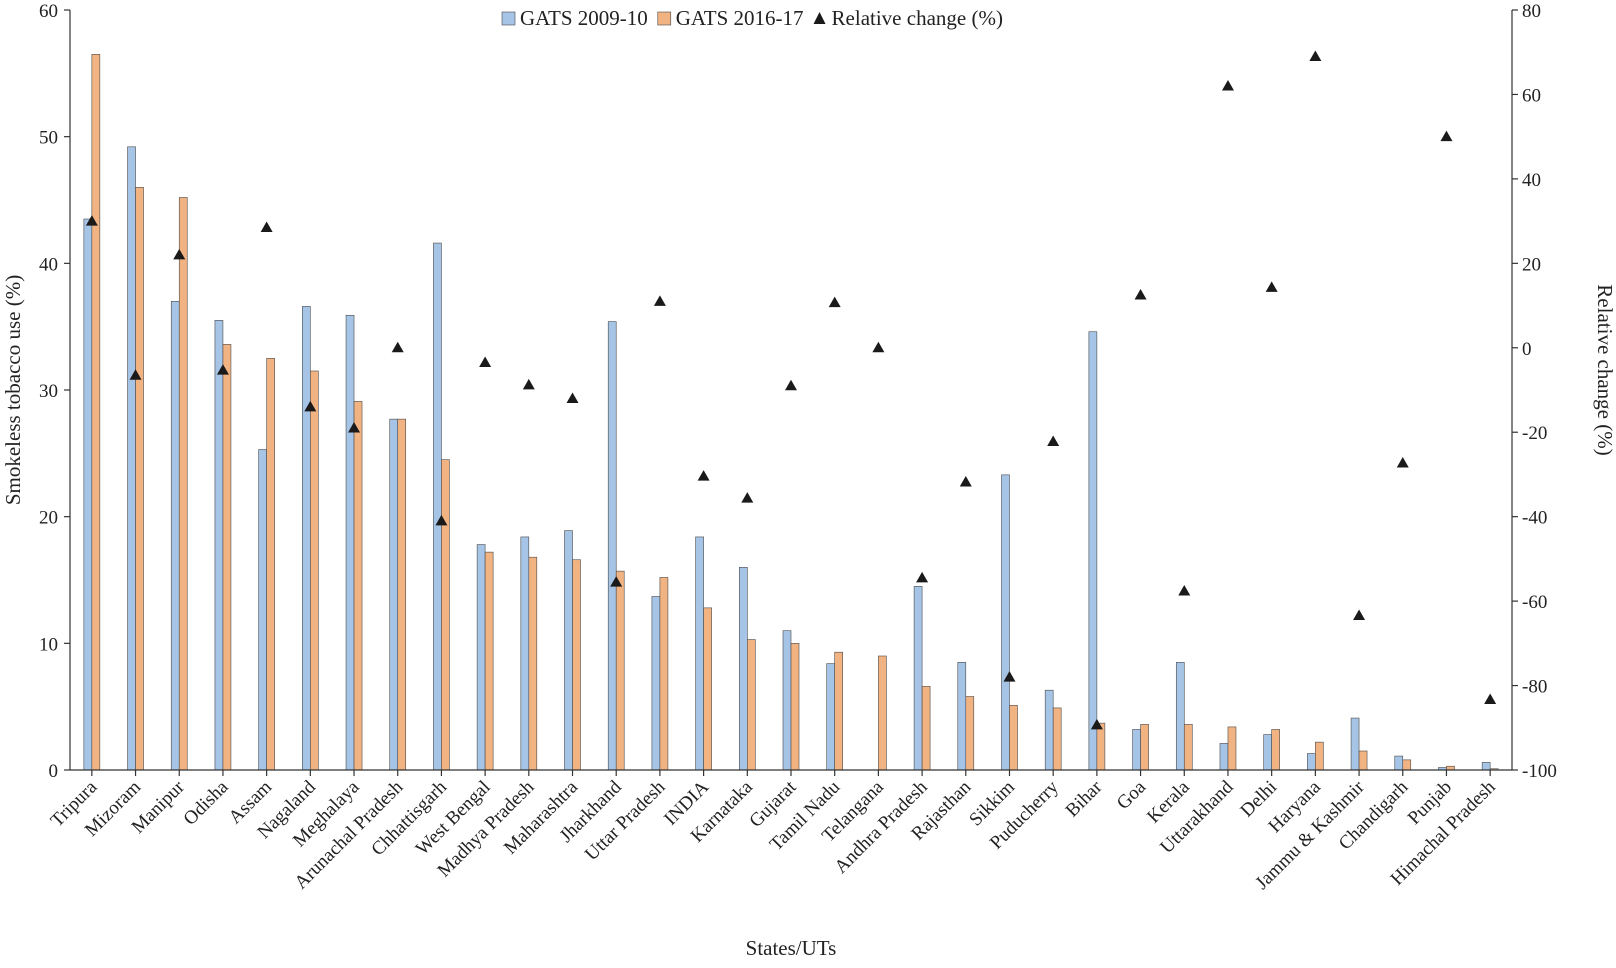 Image resolution: width=1616 pixels, height=968 pixels. Describe the element at coordinates (1534, 433) in the screenshot. I see `right-tick-label: -20` at that location.